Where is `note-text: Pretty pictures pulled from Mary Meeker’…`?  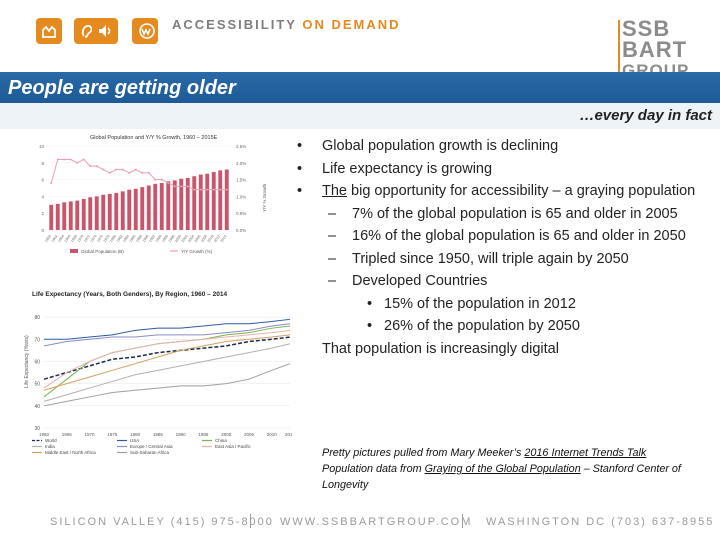
note-text: Pretty pictures pulled from Mary Meeker’… is located at coordinates (423, 453).